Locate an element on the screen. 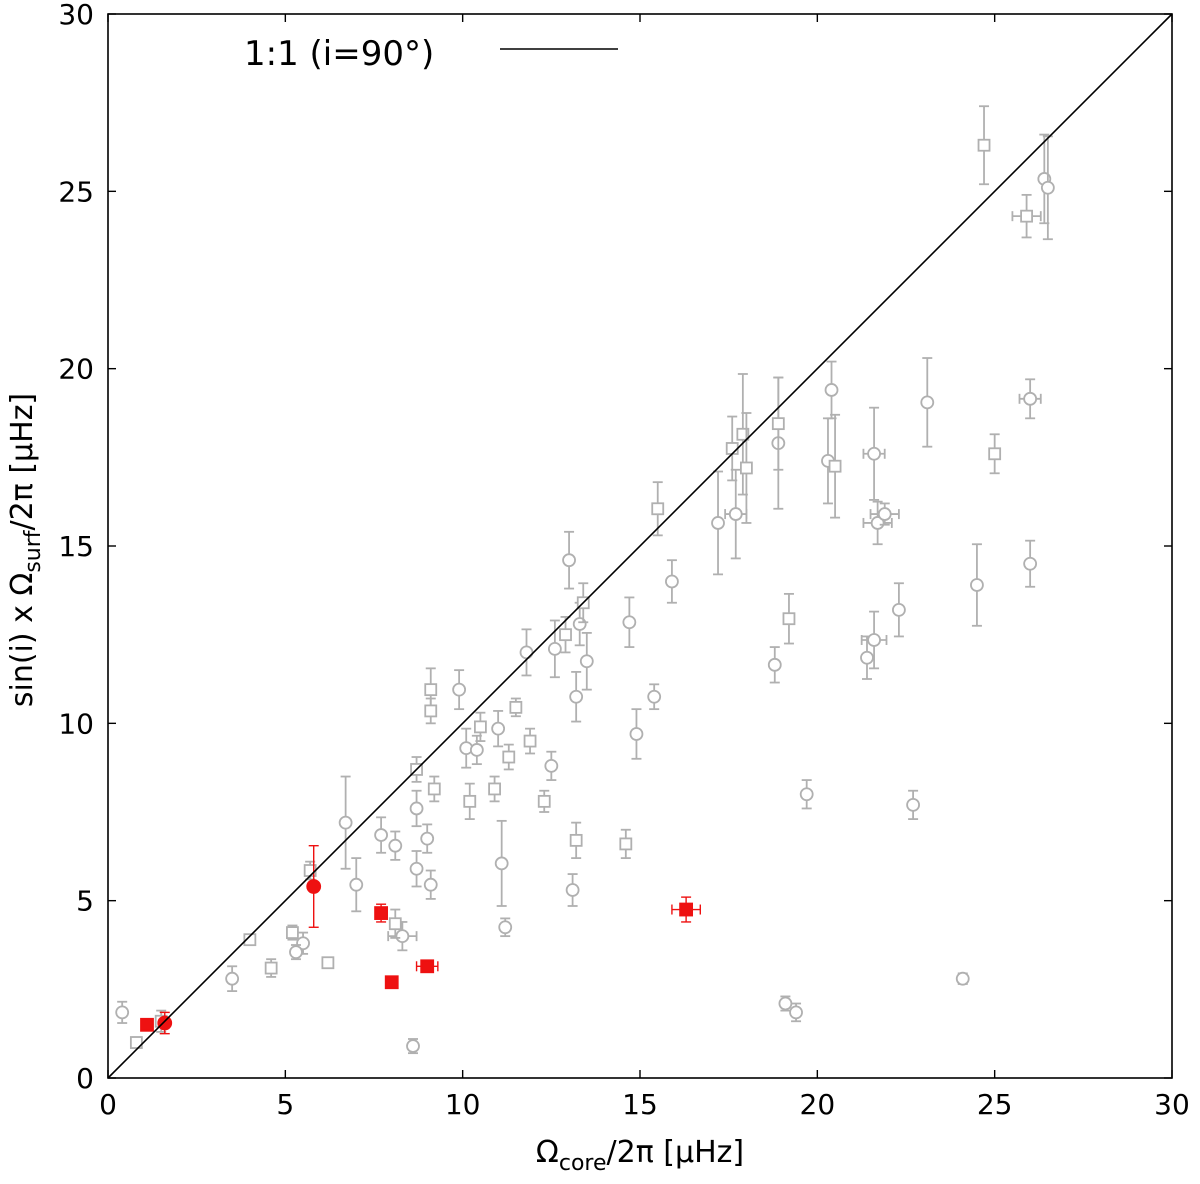 The image size is (1200, 1184). y-axis-label: sin(i) x Ωsurf/2π [μHz] is located at coordinates (25, 550).